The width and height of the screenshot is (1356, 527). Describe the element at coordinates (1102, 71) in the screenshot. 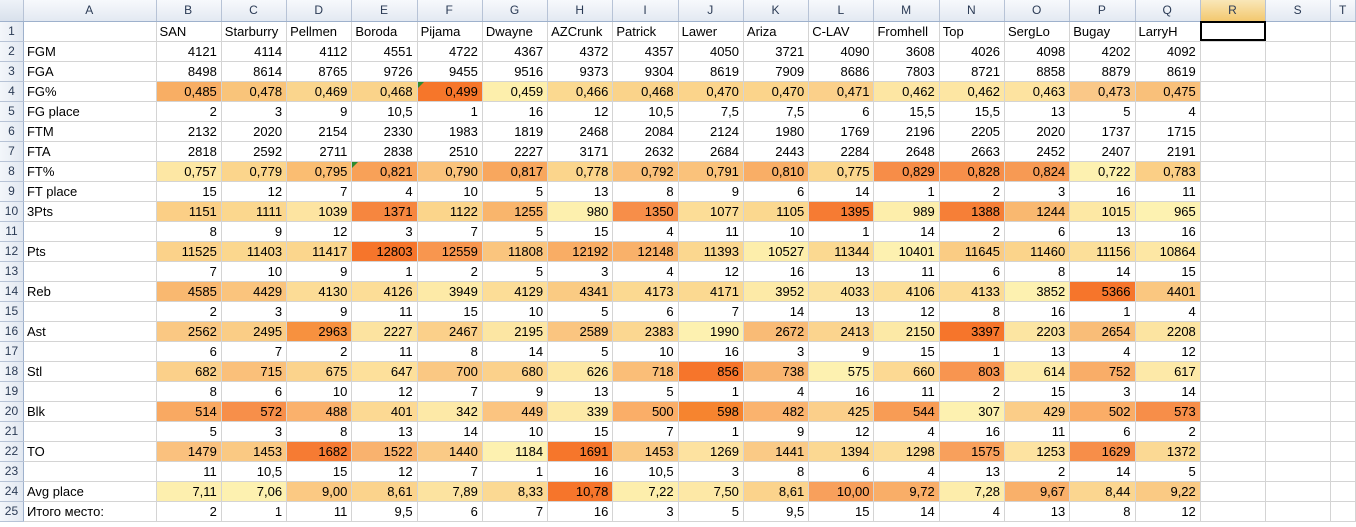

I see `value-cell: 8879` at that location.